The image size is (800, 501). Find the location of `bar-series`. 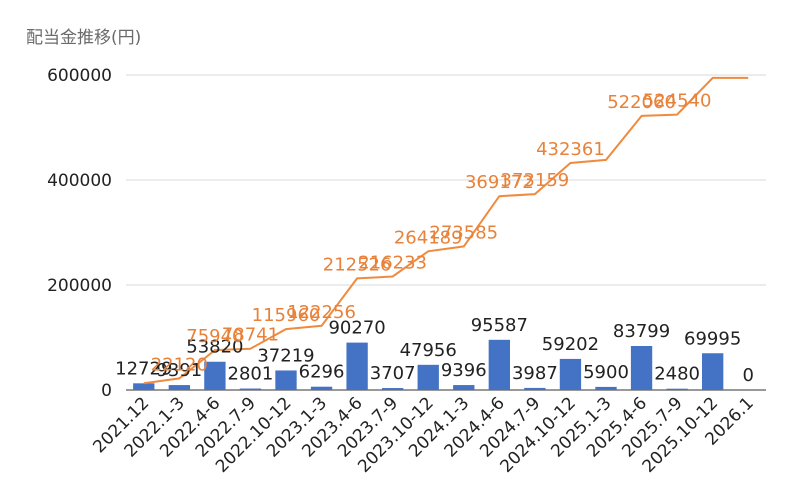

bar-series is located at coordinates (428, 364).